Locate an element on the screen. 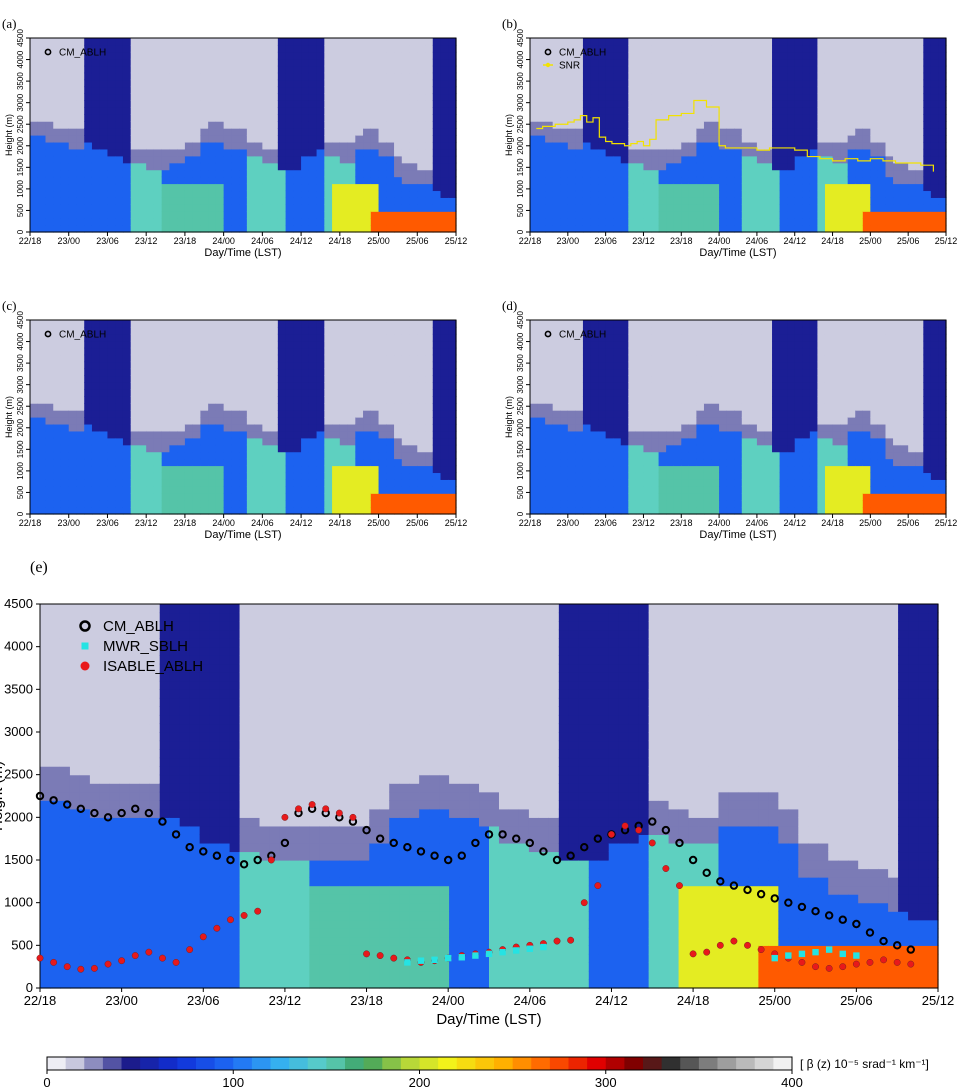  x-tick-label: 23/06 is located at coordinates (605, 241).